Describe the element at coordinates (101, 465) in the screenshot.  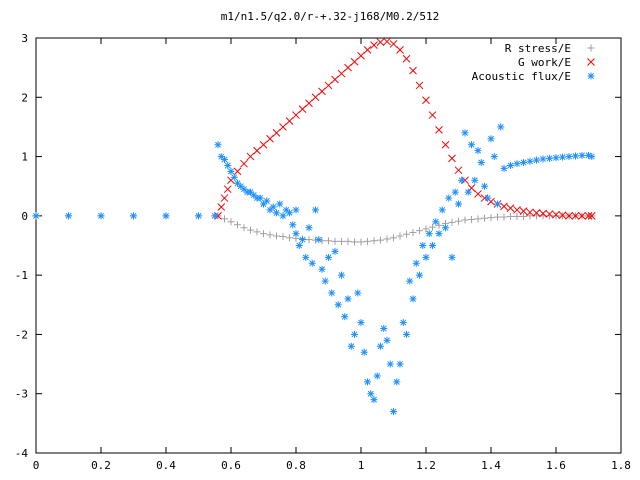
I see `x-tick-label: 0.2` at that location.